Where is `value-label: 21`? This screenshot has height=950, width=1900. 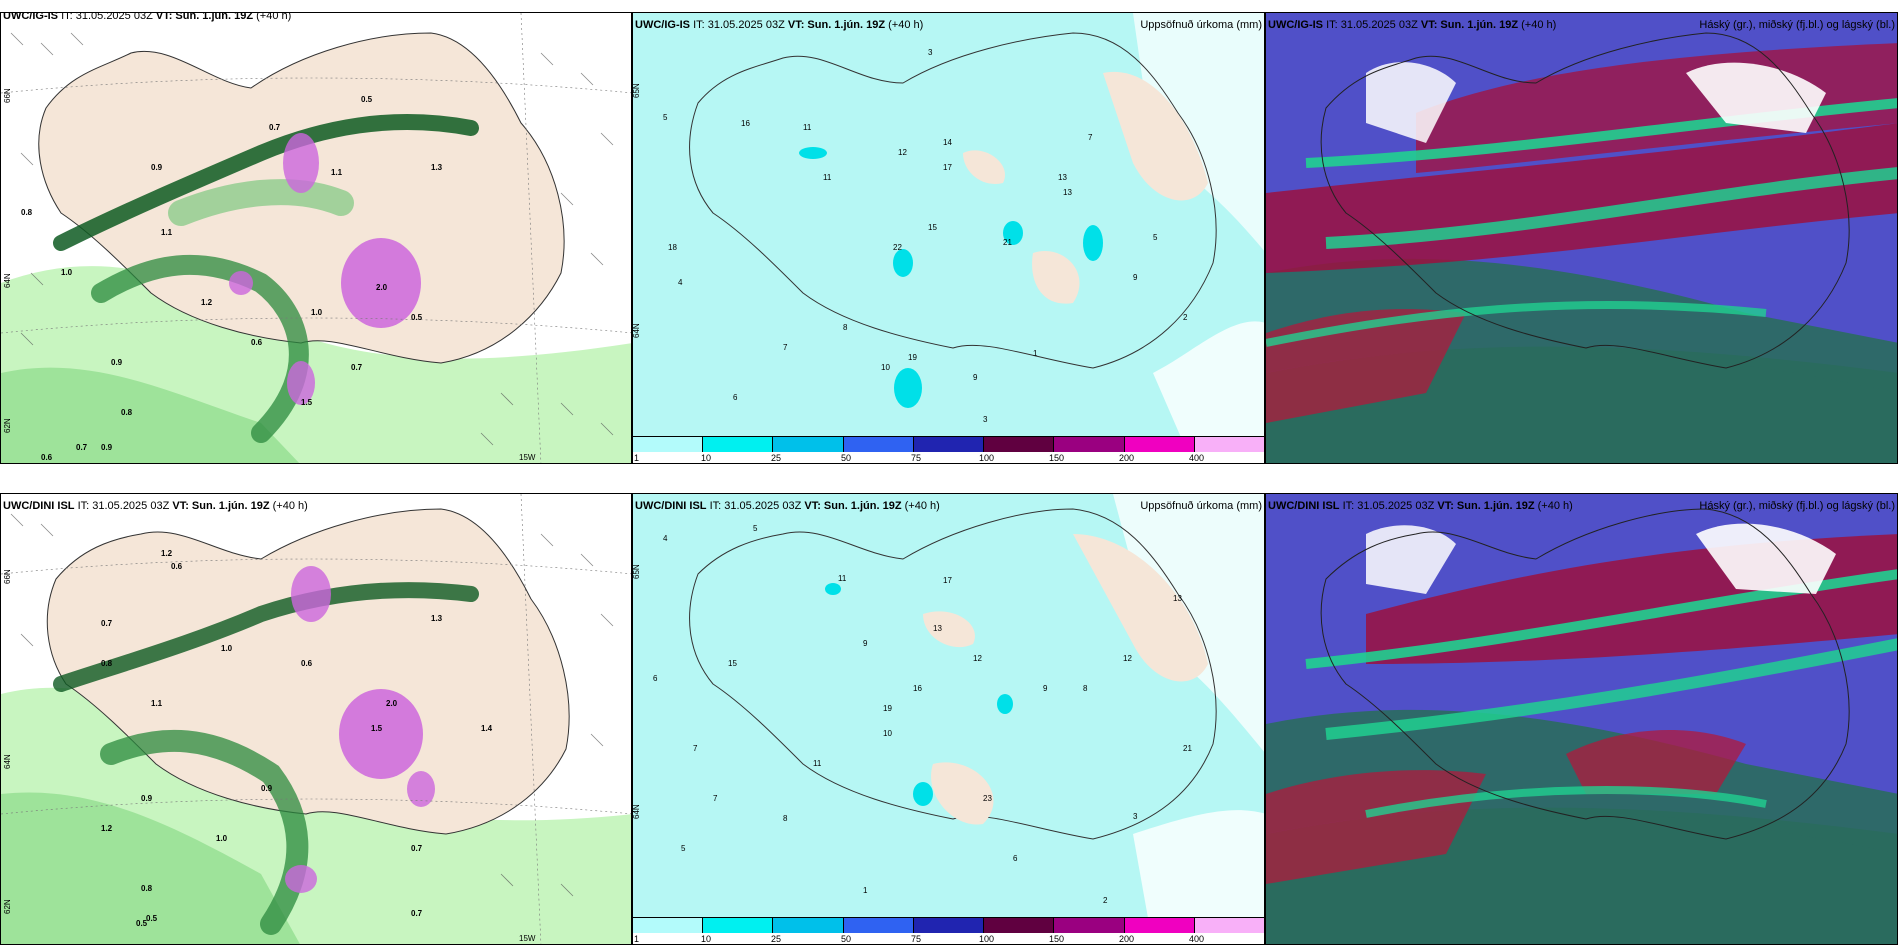
value-label: 21 is located at coordinates (1187, 748).